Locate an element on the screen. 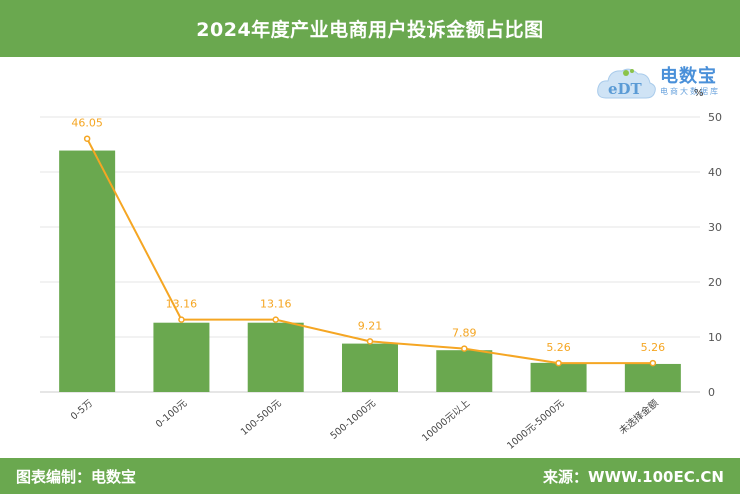  chart-footer: 图表编制：电数宝 来源：WWW.100EC.CN is located at coordinates (370, 476).